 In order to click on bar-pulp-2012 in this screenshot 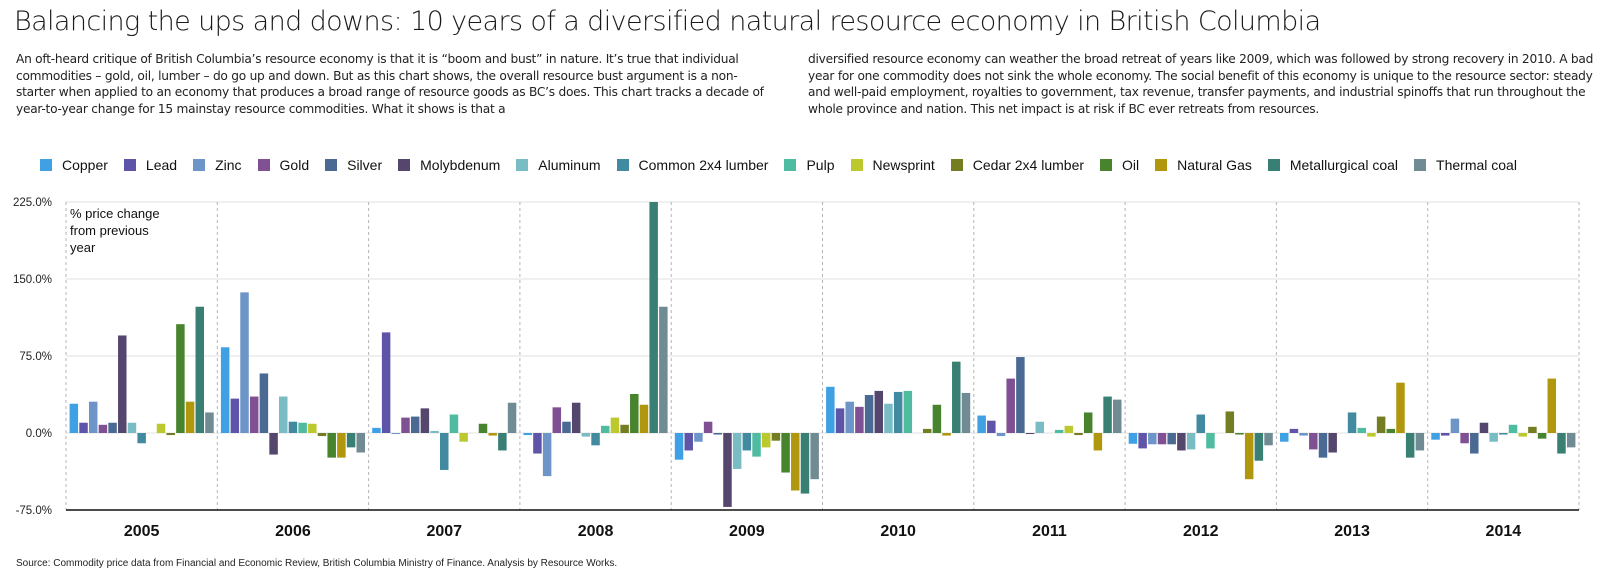, I will do `click(1210, 441)`.